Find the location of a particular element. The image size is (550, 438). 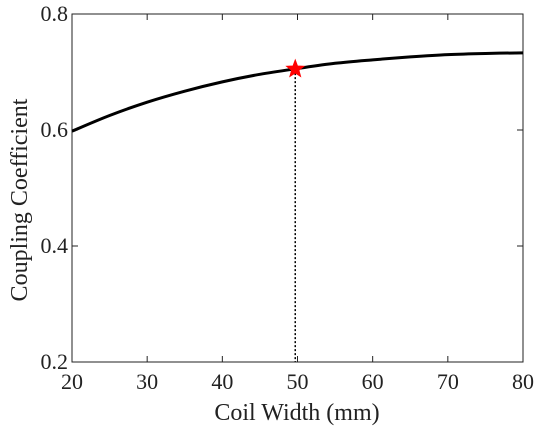

x-tick-label: 30 is located at coordinates (147, 381).